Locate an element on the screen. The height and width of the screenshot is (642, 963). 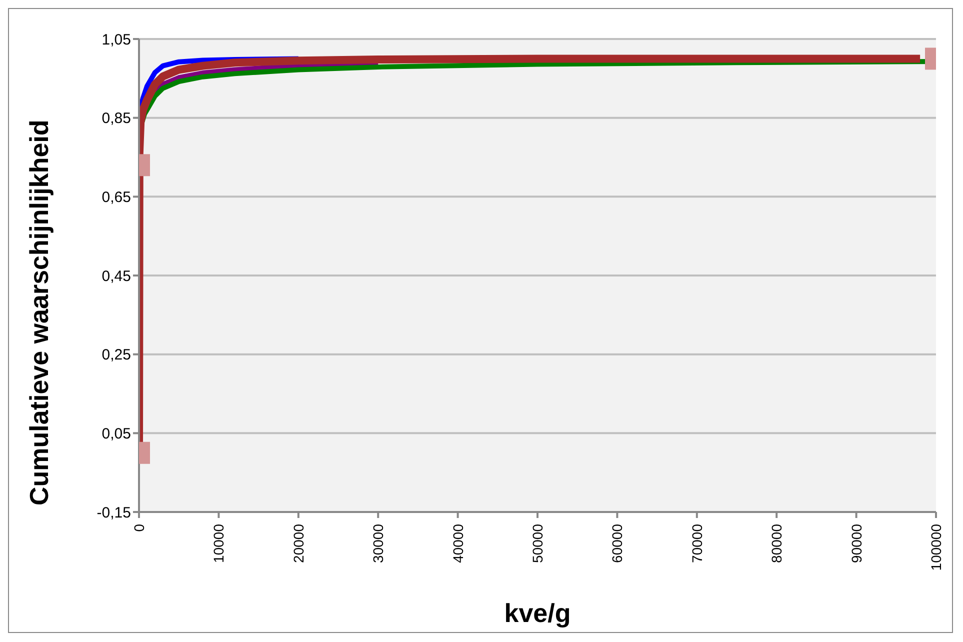
y-tick-label: 0,85 is located at coordinates (116, 119).